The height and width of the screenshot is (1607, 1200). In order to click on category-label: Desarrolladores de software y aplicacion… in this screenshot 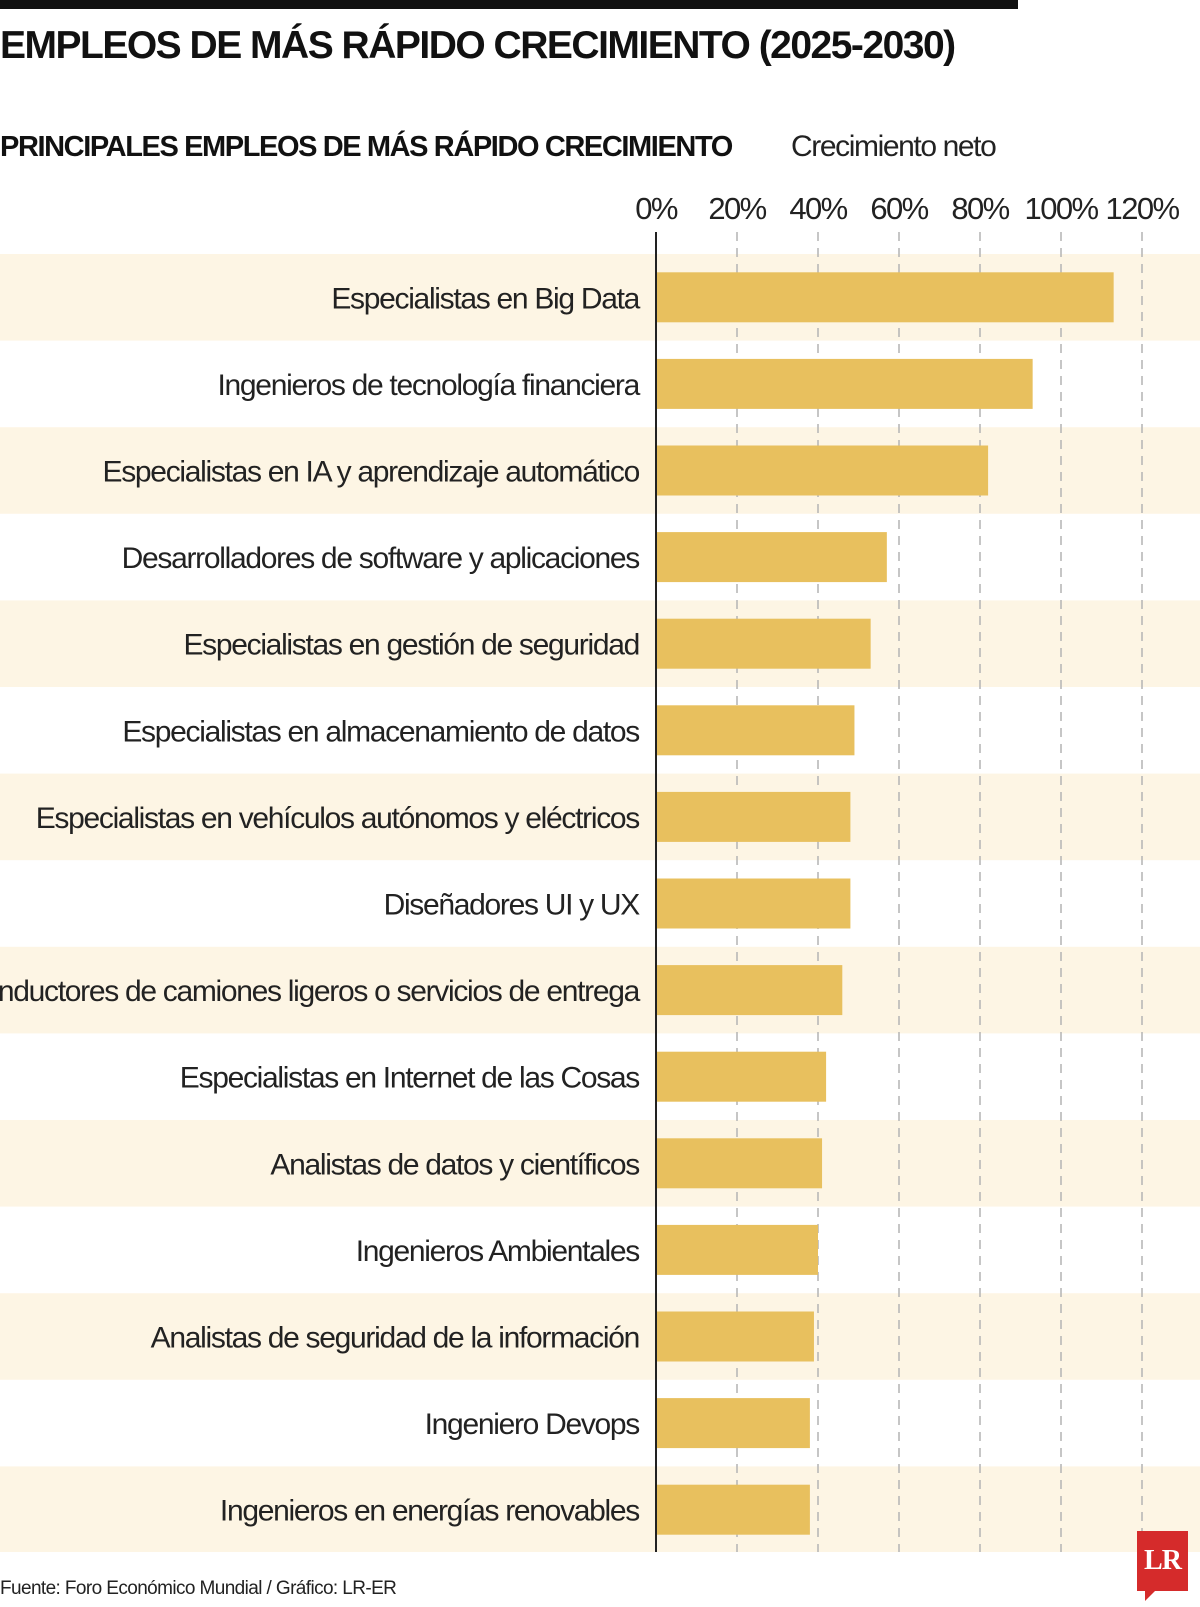, I will do `click(381, 558)`.